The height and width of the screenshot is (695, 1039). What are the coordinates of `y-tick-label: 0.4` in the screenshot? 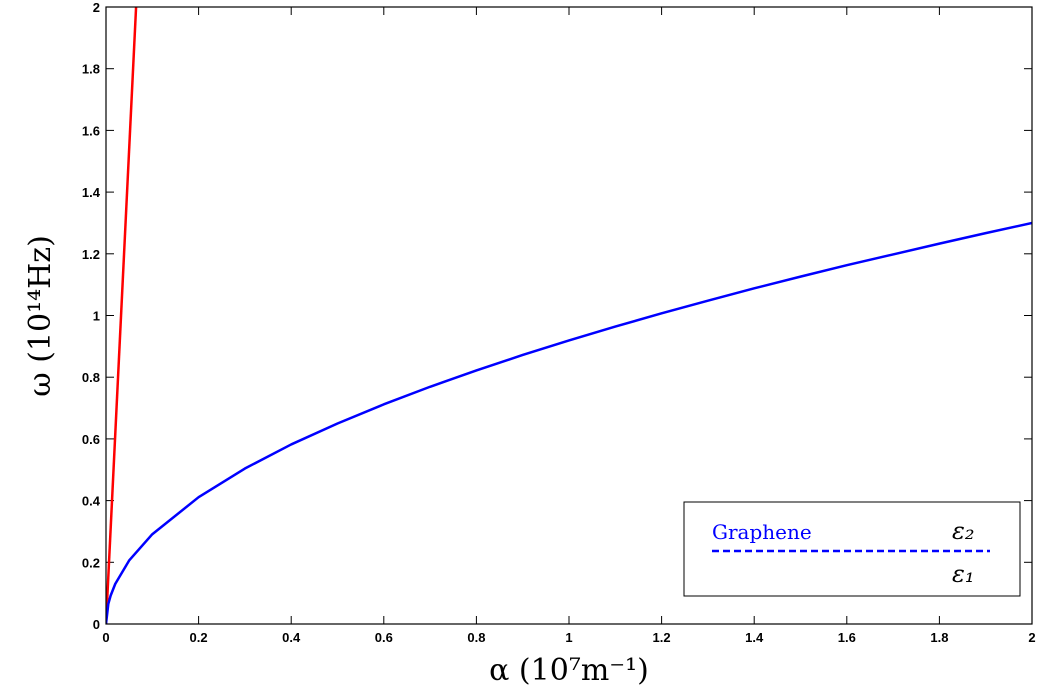 It's located at (91, 501).